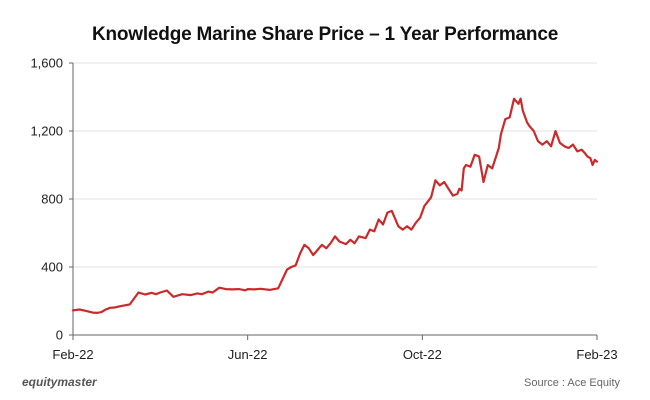 Image resolution: width=650 pixels, height=400 pixels. Describe the element at coordinates (52, 267) in the screenshot. I see `y-tick-label: 400` at that location.